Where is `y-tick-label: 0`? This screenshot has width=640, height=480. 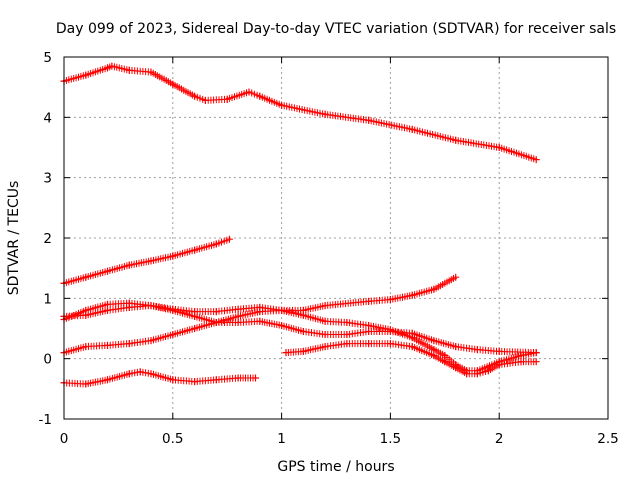 y-tick-label: 0 is located at coordinates (47, 360).